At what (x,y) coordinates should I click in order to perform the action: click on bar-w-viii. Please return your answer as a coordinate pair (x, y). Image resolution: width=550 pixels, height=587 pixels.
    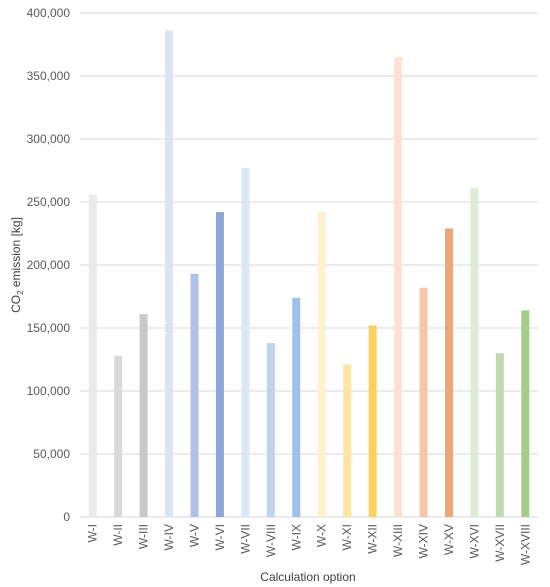
    Looking at the image, I should click on (270, 430).